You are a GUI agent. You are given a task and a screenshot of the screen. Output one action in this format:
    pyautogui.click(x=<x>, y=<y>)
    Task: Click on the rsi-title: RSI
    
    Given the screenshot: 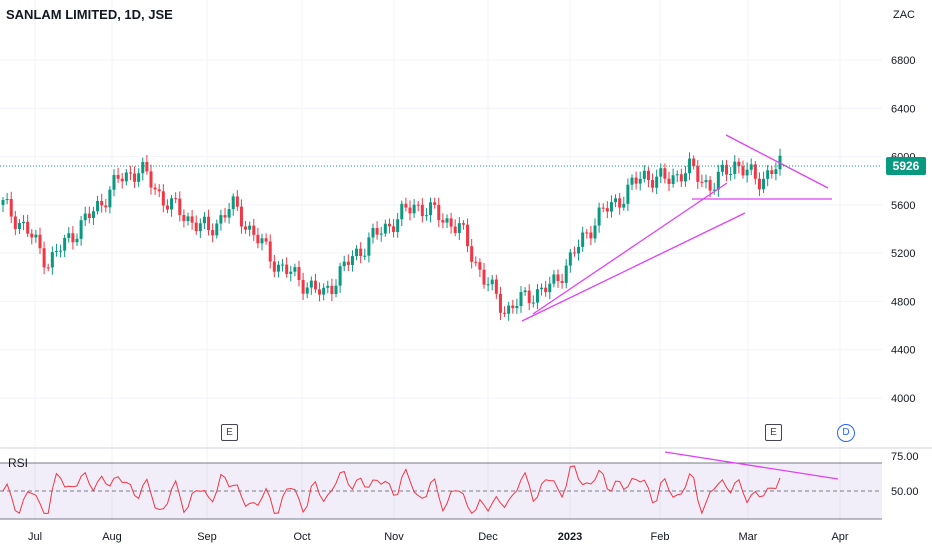 What is the action you would take?
    pyautogui.click(x=18, y=463)
    